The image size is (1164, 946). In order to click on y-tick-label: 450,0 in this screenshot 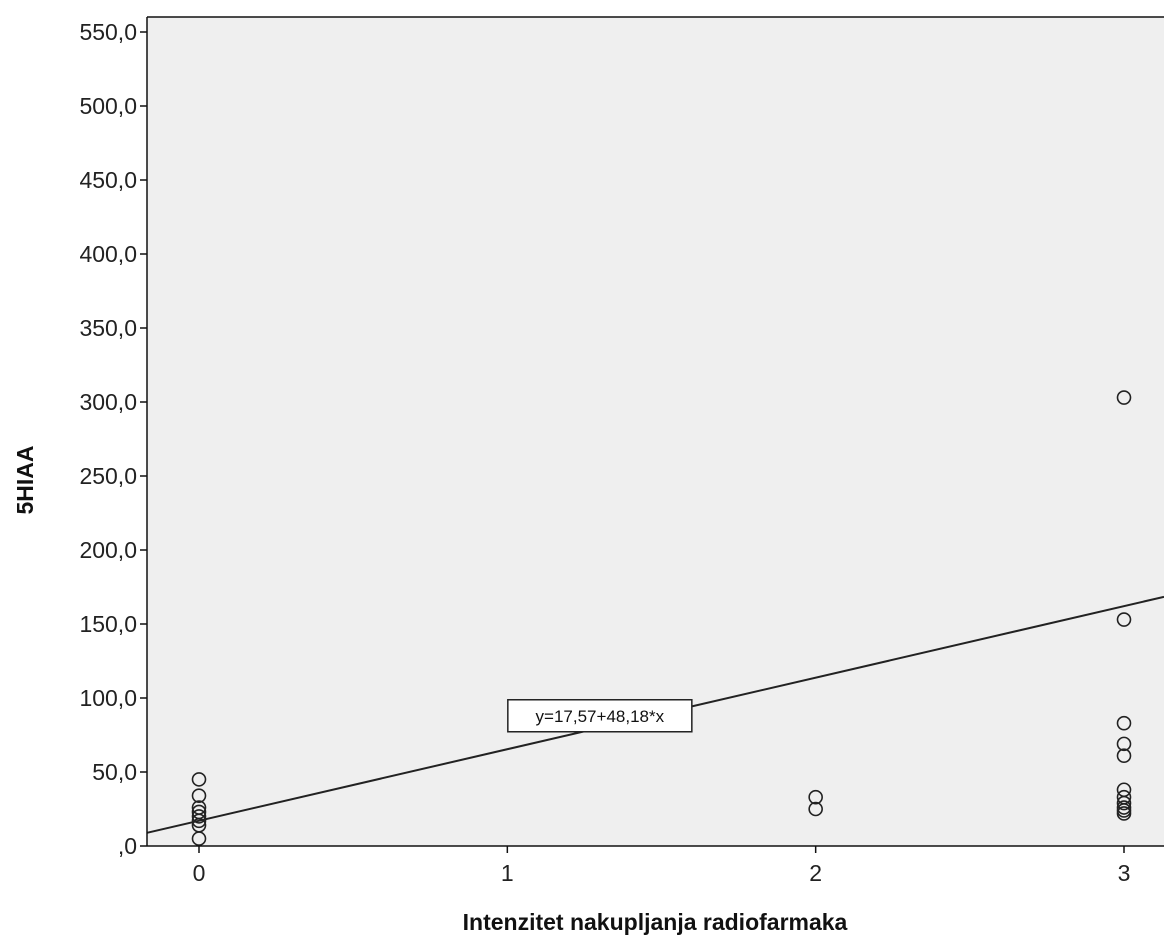, I will do `click(108, 180)`.